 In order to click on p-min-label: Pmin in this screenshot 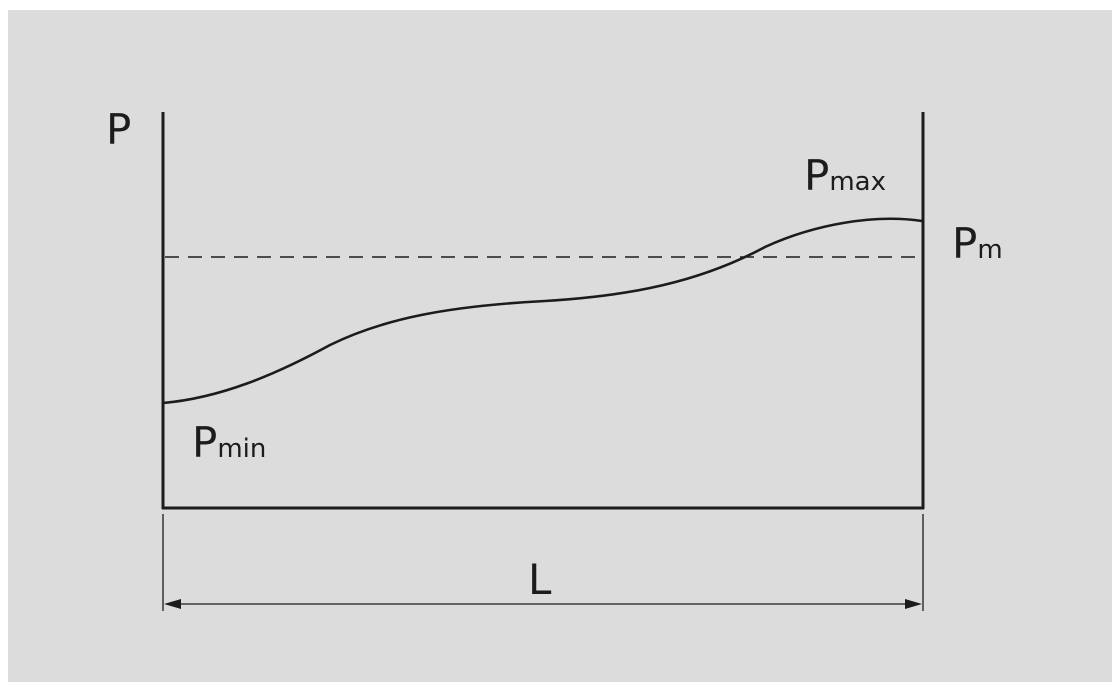, I will do `click(229, 442)`.